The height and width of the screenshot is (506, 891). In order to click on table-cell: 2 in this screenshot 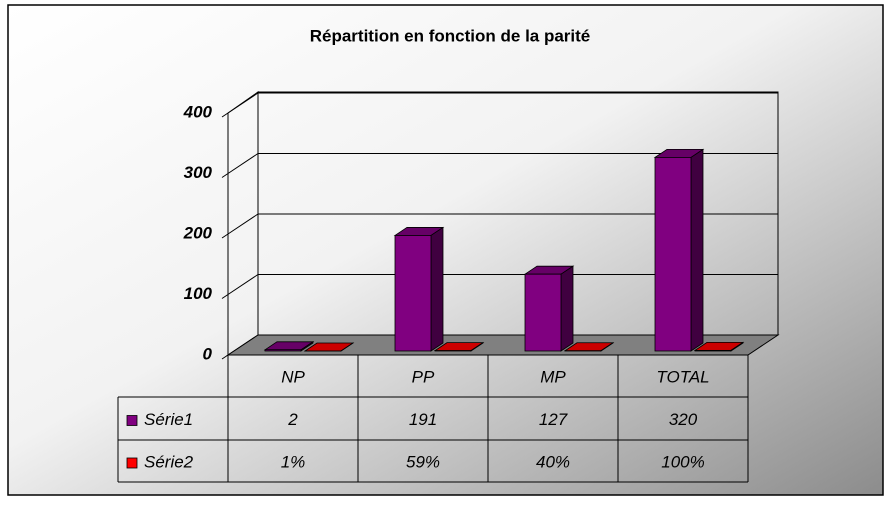, I will do `click(292, 419)`.